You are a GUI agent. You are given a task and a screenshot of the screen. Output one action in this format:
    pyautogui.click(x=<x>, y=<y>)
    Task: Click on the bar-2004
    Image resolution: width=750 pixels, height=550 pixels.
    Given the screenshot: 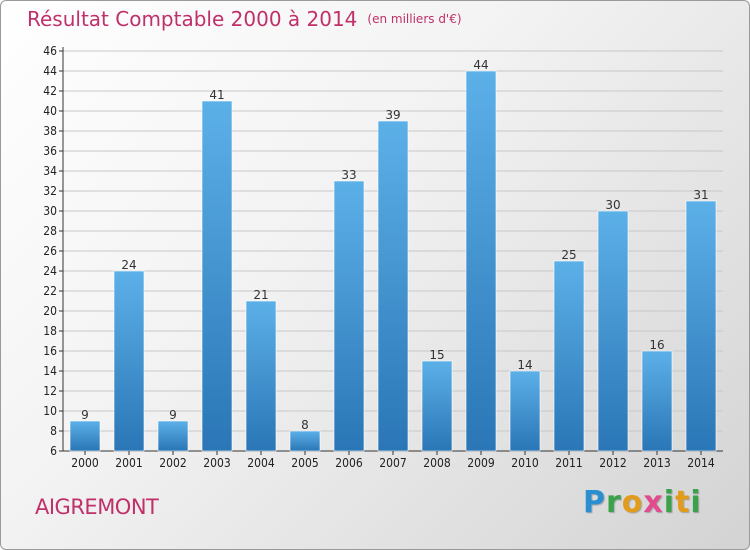 What is the action you would take?
    pyautogui.click(x=261, y=376)
    